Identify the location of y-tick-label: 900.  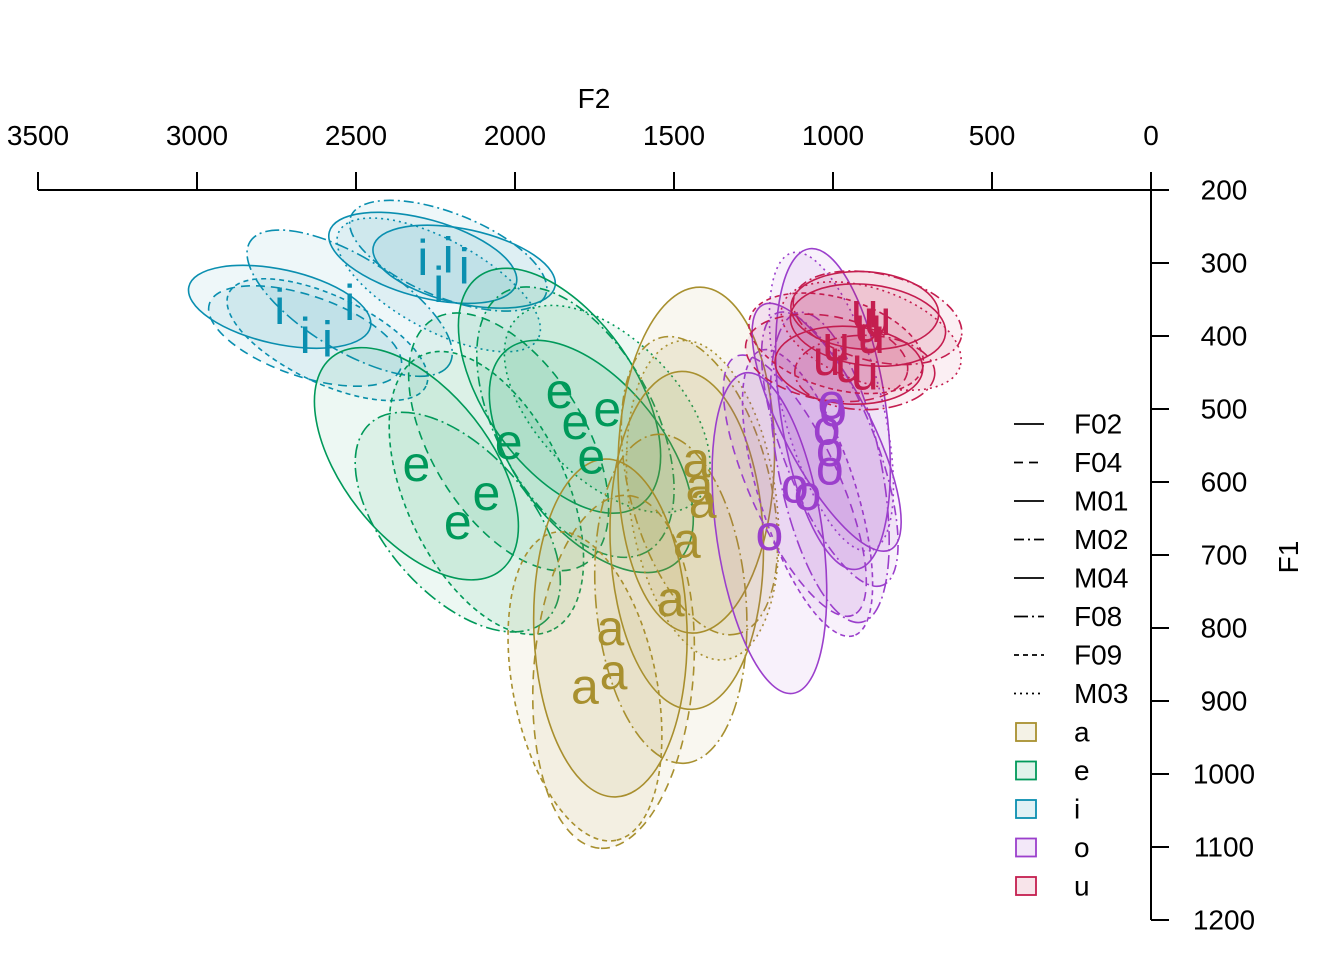
(1224, 701).